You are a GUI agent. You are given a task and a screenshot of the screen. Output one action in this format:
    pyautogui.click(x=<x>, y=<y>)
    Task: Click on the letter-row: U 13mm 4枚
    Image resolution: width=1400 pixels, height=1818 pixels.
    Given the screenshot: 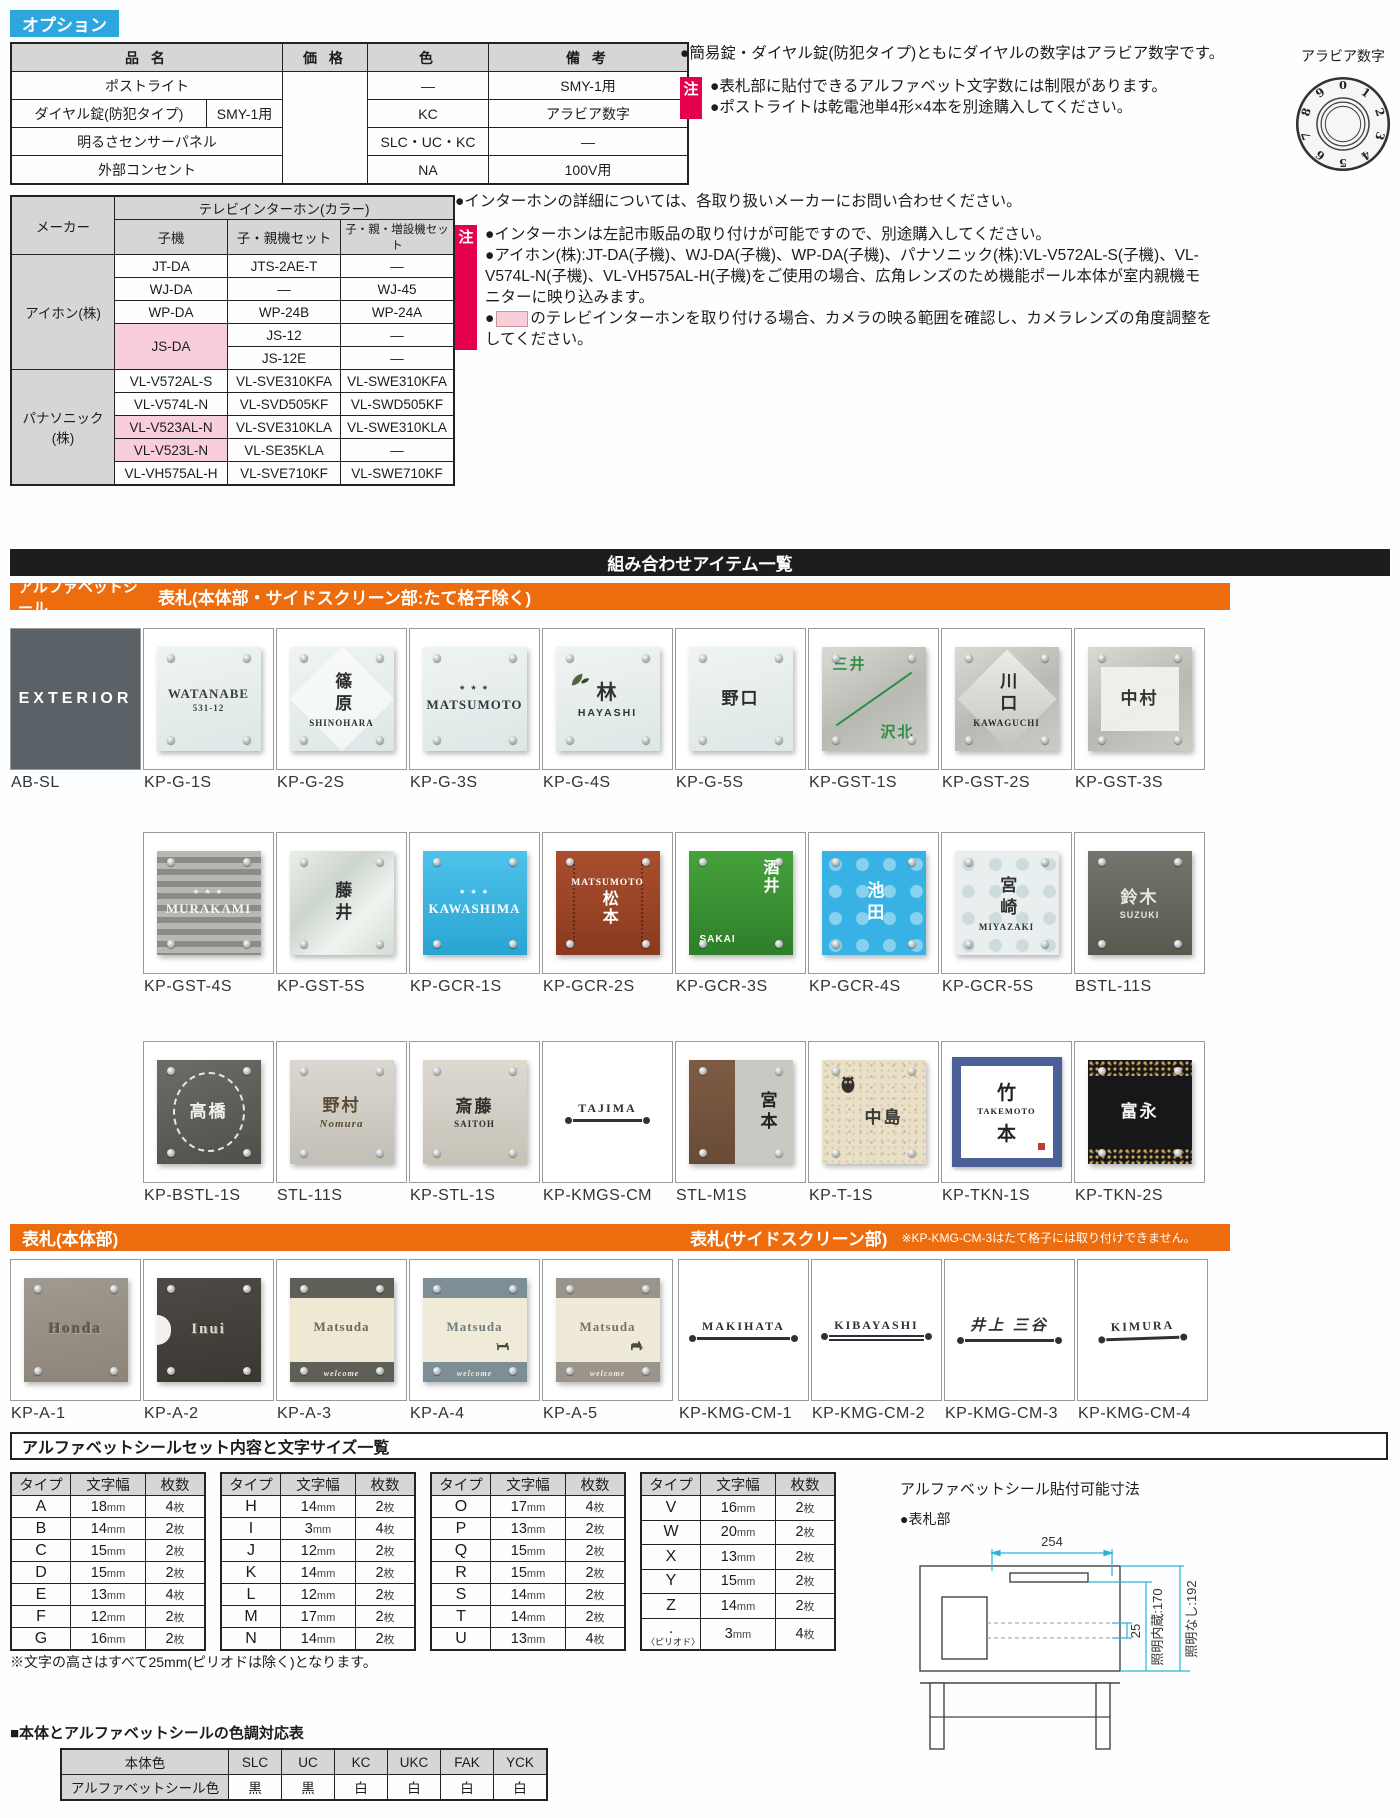 What is the action you would take?
    pyautogui.click(x=528, y=1639)
    